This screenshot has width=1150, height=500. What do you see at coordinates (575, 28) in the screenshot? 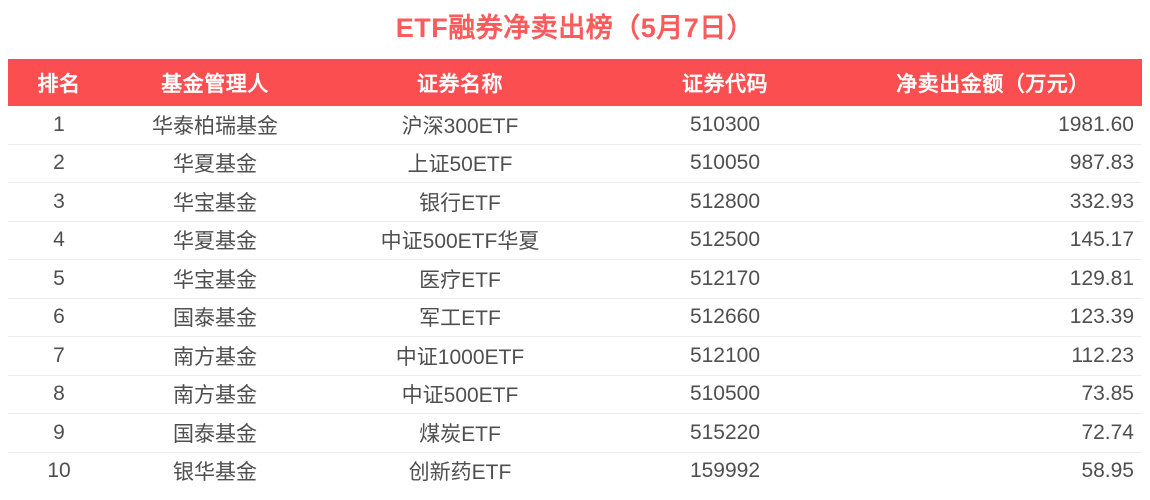
I see `page-title: ETF融券净卖出榜（5月7日）` at bounding box center [575, 28].